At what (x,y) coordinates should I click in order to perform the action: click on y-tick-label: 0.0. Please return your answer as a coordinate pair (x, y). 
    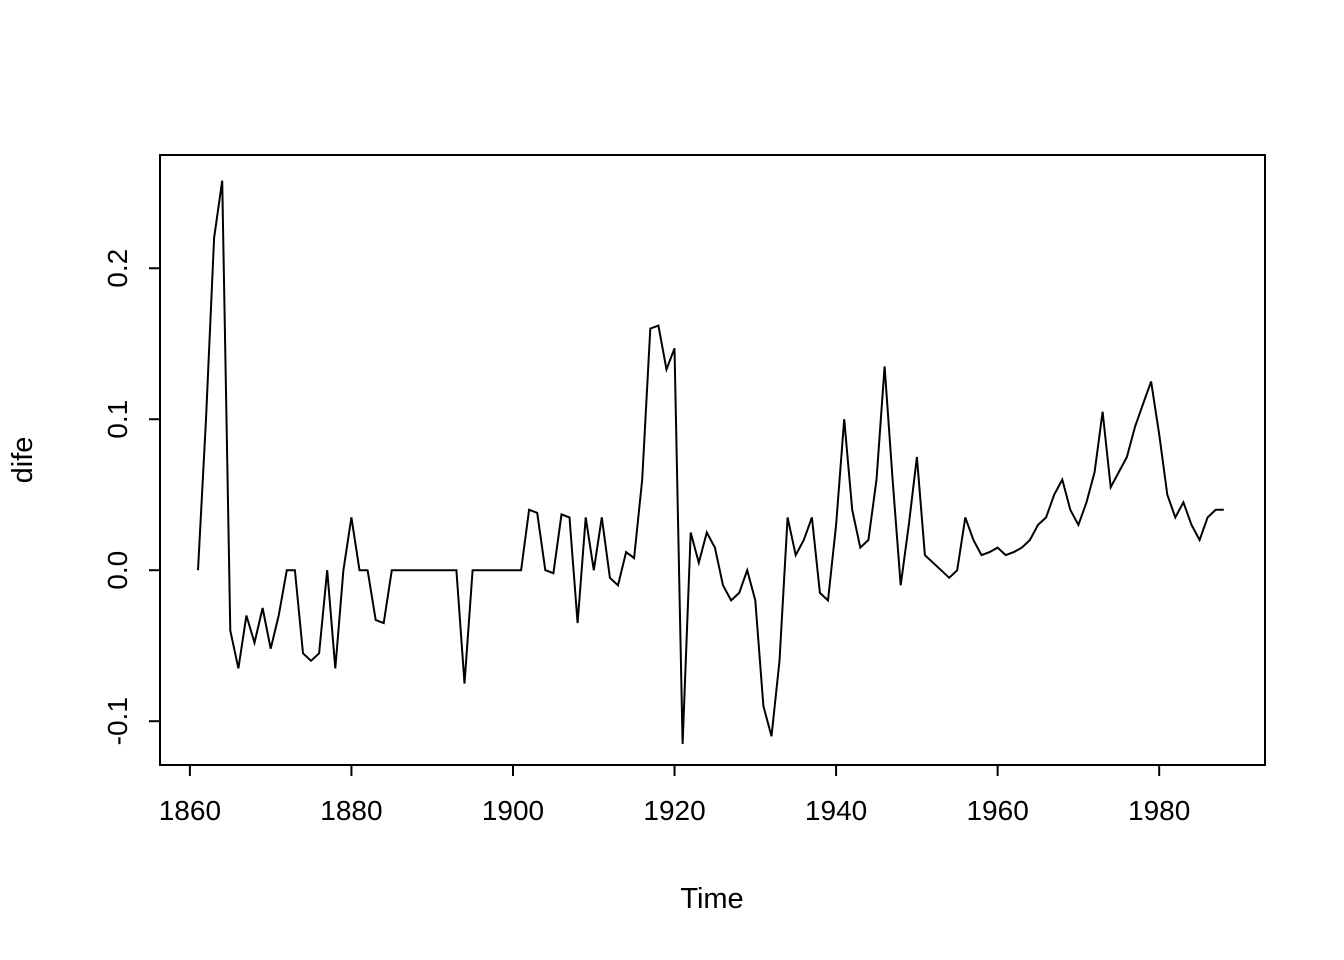
    Looking at the image, I should click on (117, 570).